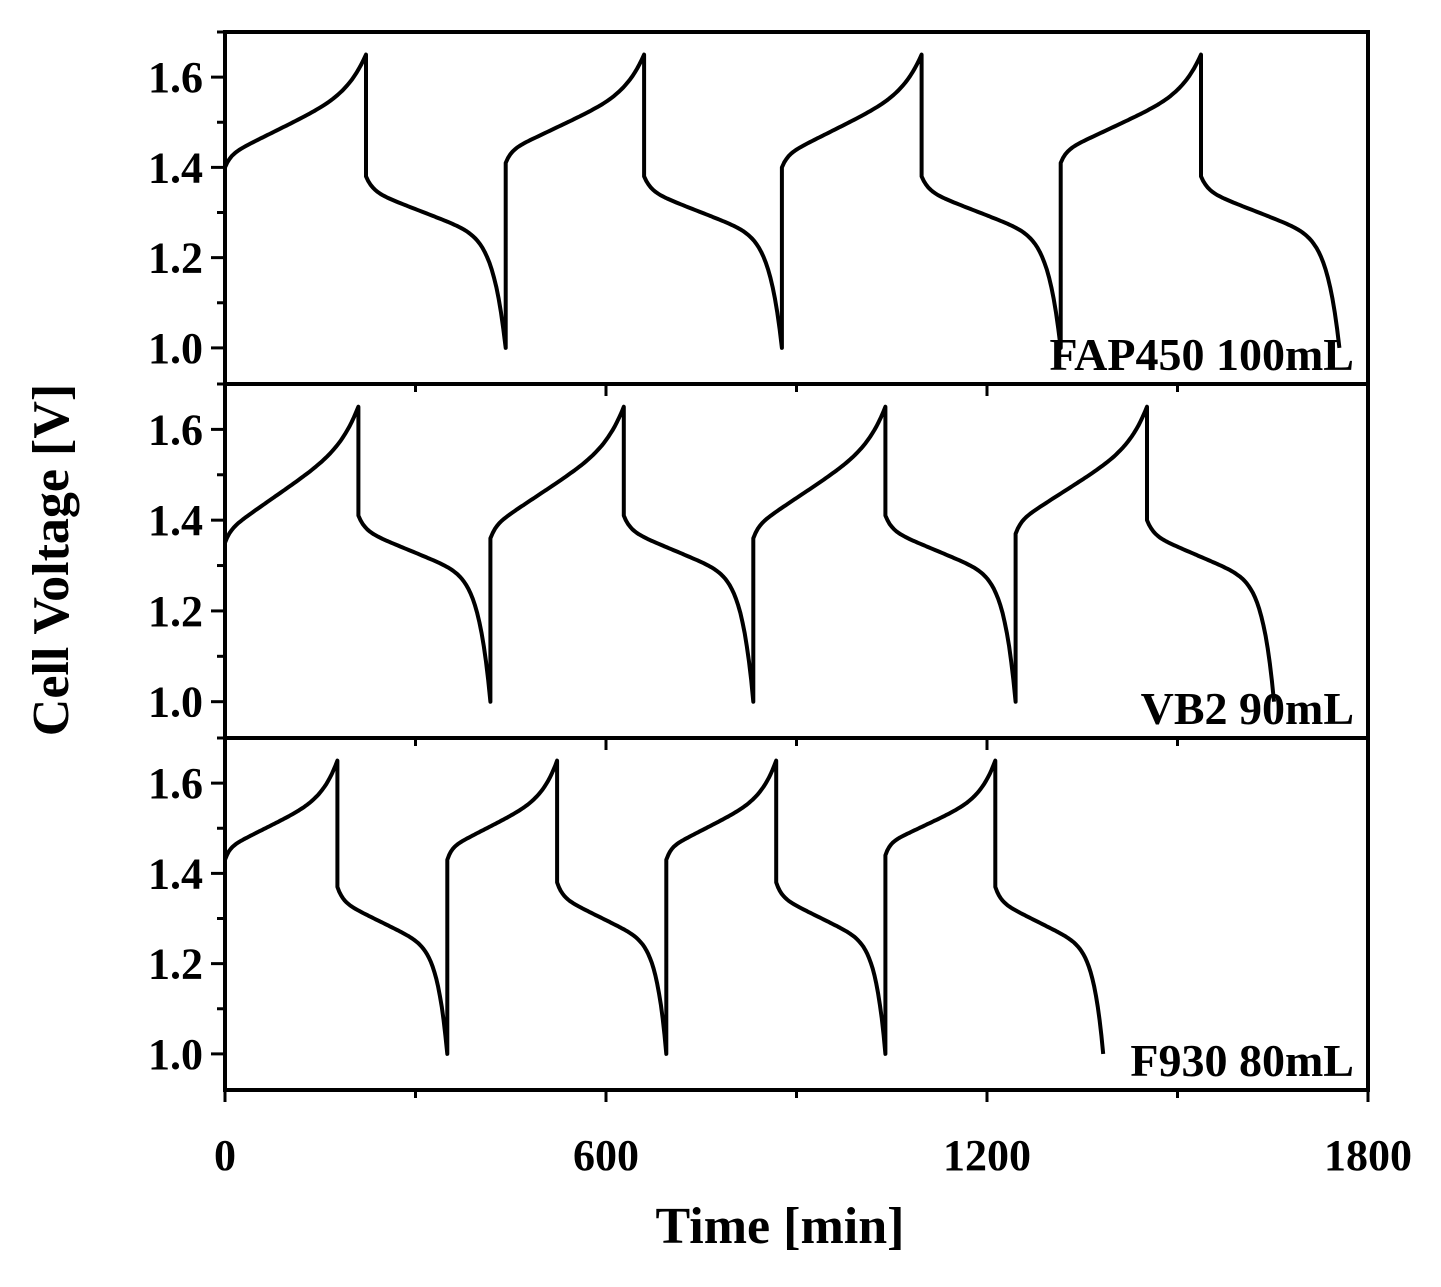 The image size is (1441, 1287). What do you see at coordinates (1242, 1060) in the screenshot?
I see `panel-label: F930 80mL` at bounding box center [1242, 1060].